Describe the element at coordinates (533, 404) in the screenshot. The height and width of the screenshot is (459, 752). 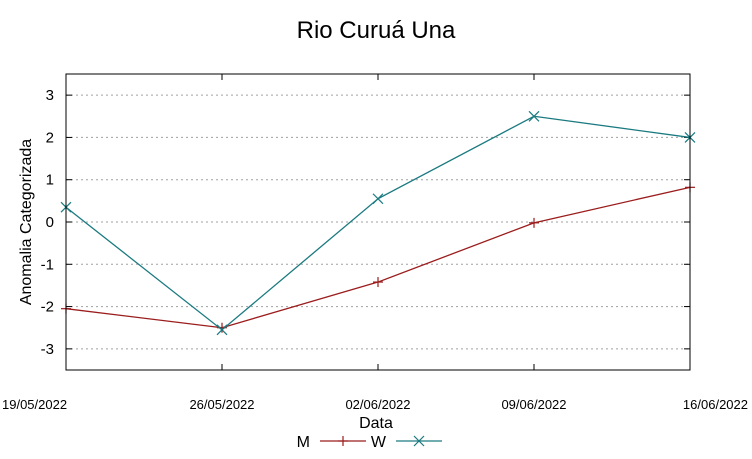
I see `x-tick-label: 09/06/2022` at that location.